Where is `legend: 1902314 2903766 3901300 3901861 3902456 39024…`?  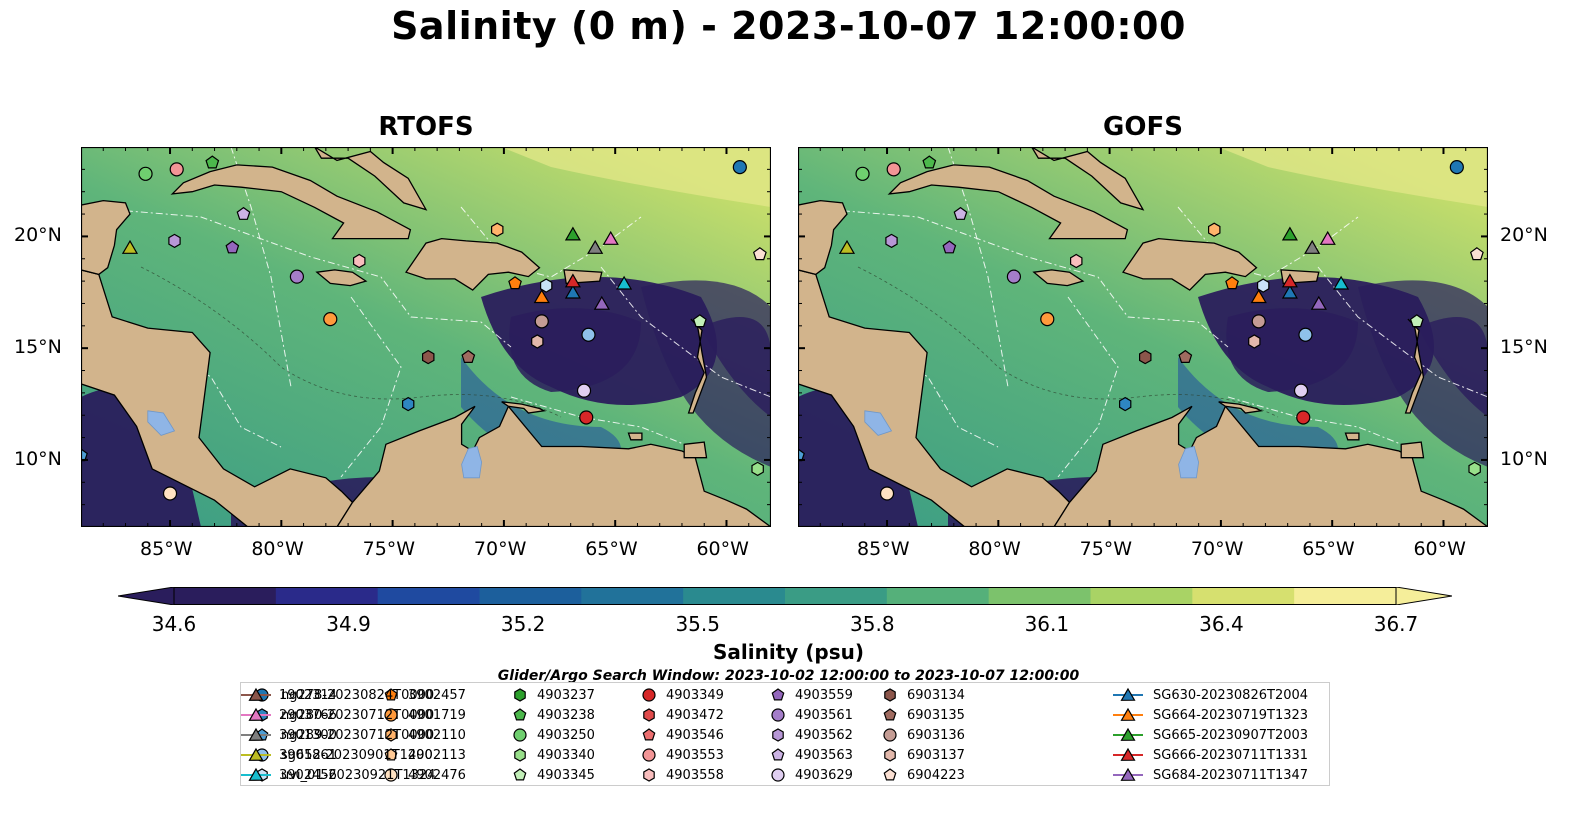 legend: 1902314 2903766 3901300 3901861 3902456 39024… is located at coordinates (785, 734).